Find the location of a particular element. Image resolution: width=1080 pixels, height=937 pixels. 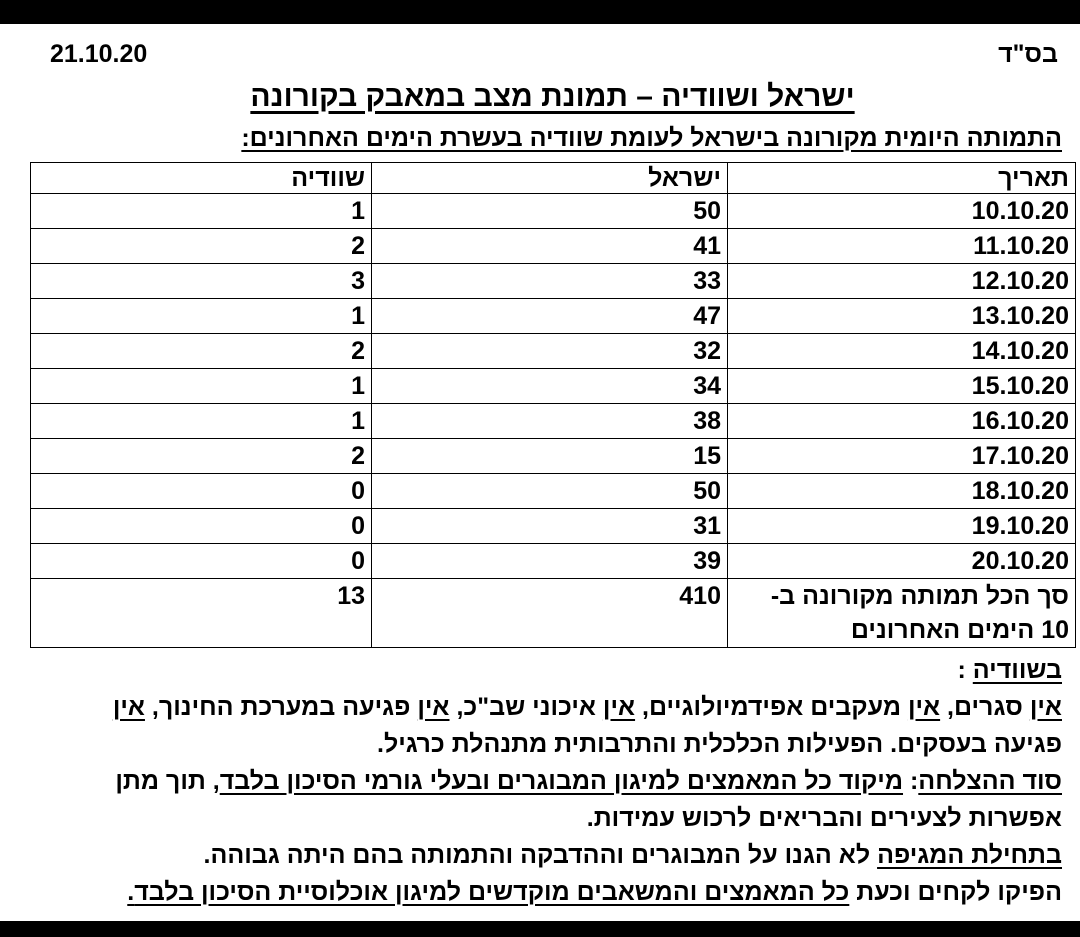

table-row: 17.10.20 15 2 is located at coordinates (553, 456).